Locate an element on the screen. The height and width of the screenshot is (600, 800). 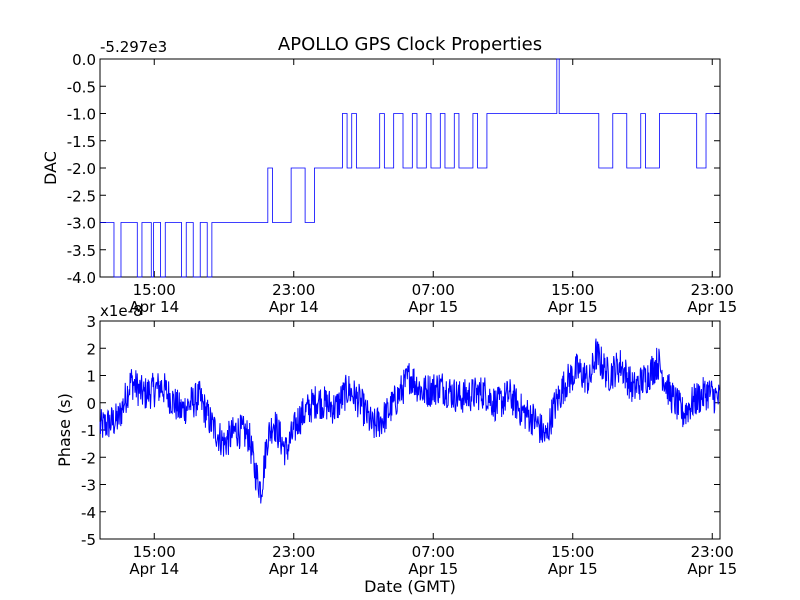
y-tick-label: -4 is located at coordinates (88, 513).